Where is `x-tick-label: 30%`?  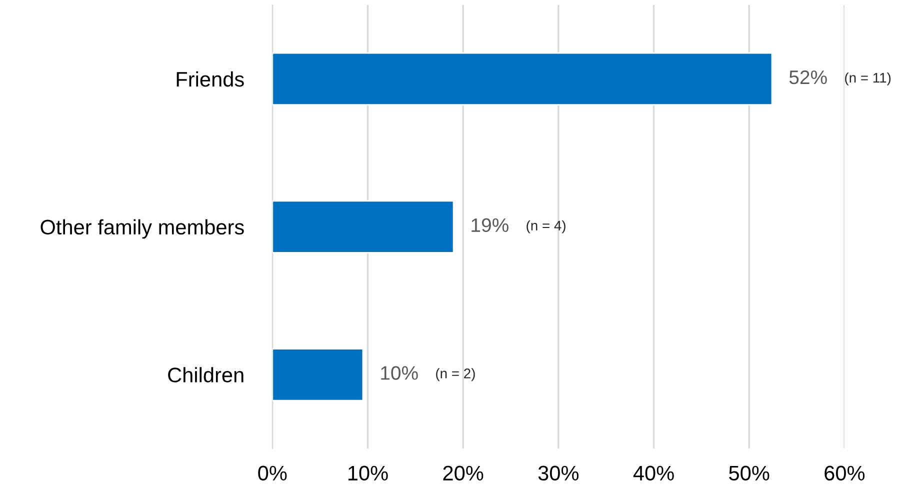
x-tick-label: 30% is located at coordinates (558, 473).